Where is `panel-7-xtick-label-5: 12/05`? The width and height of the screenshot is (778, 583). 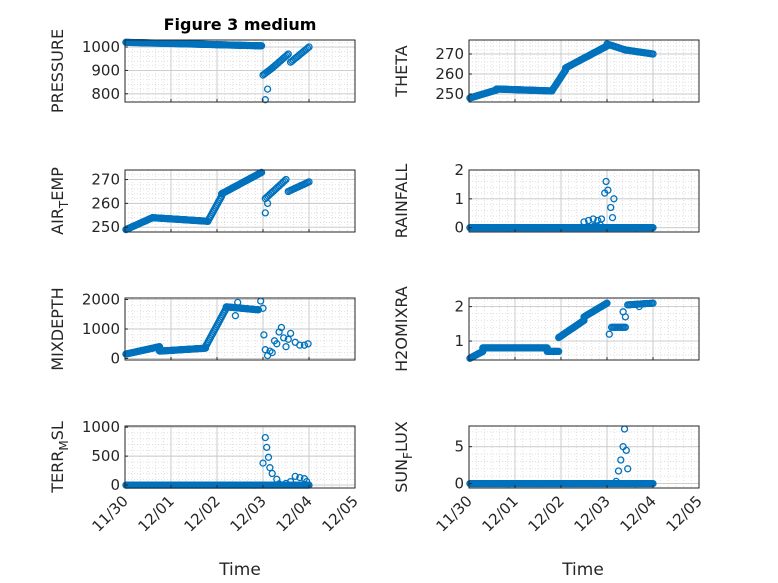 panel-7-xtick-label-5: 12/05 is located at coordinates (340, 513).